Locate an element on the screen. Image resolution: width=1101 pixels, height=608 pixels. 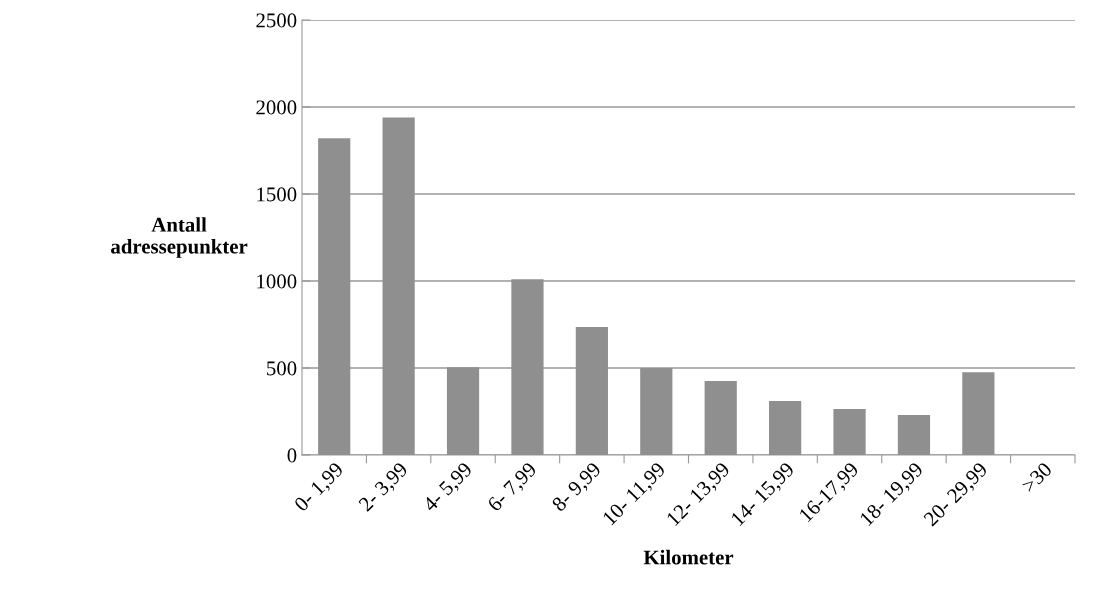
y-tick-label: 2500 is located at coordinates (276, 20).